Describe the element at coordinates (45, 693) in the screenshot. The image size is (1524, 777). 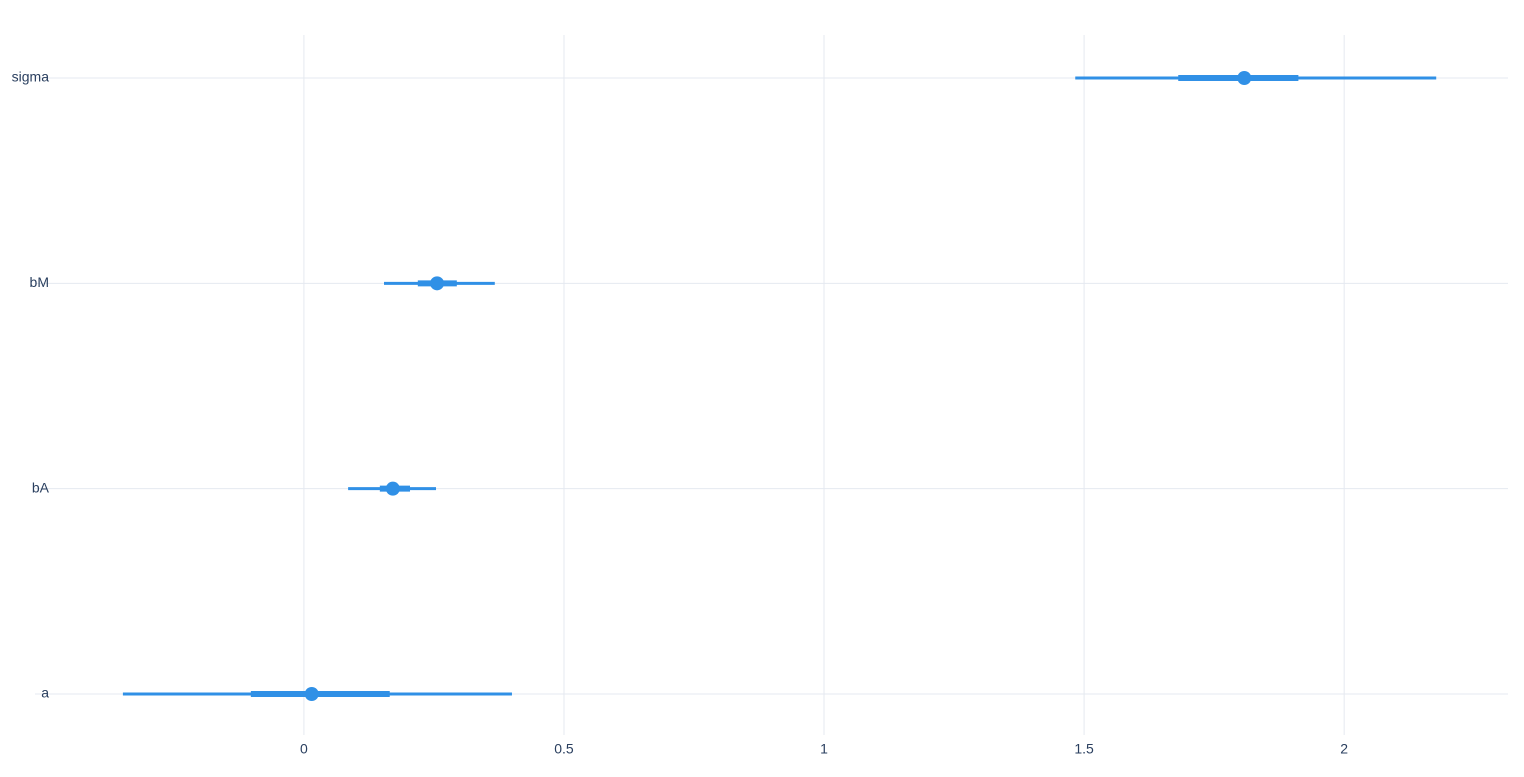
I see `y-tick-label: a` at that location.